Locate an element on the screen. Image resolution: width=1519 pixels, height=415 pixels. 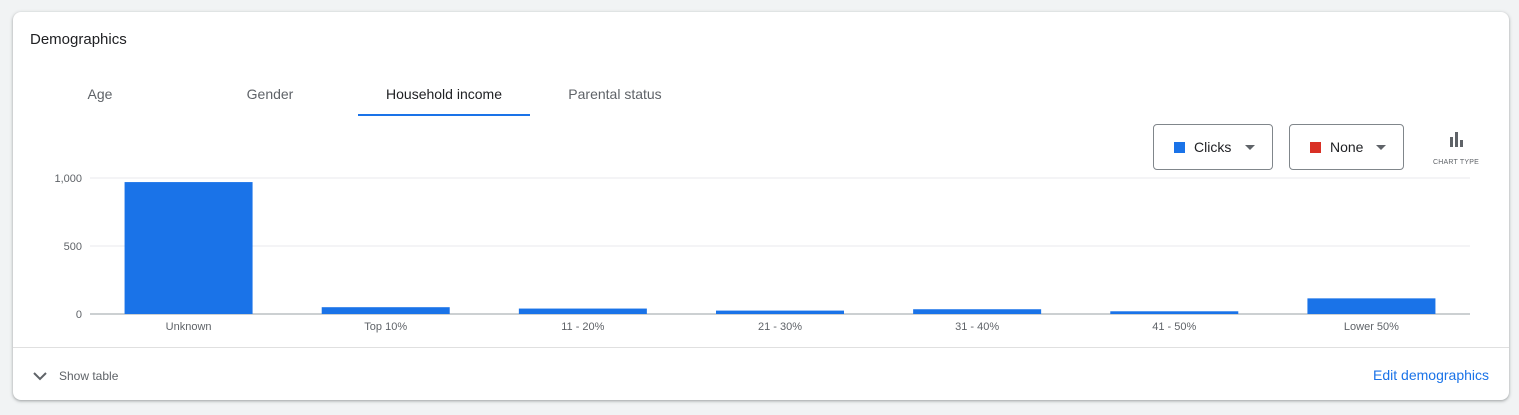
metric1-label: Clicks is located at coordinates (1213, 147).